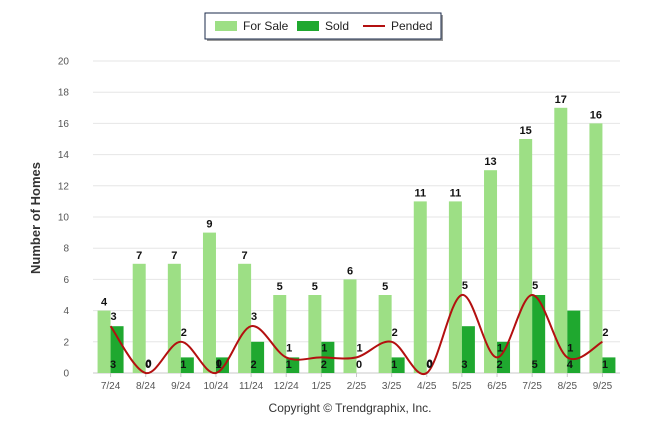  I want to click on label-for-sale: 6, so click(350, 271).